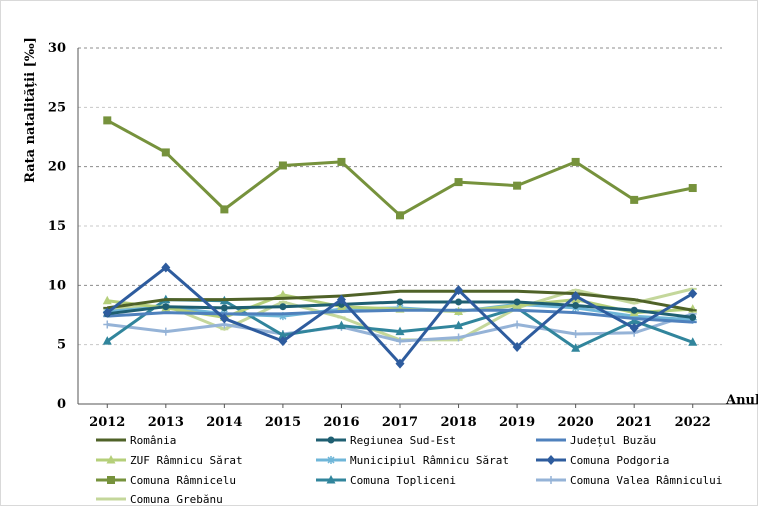 This screenshot has height=506, width=758. Describe the element at coordinates (57, 167) in the screenshot. I see `y-tick-label: 20` at that location.